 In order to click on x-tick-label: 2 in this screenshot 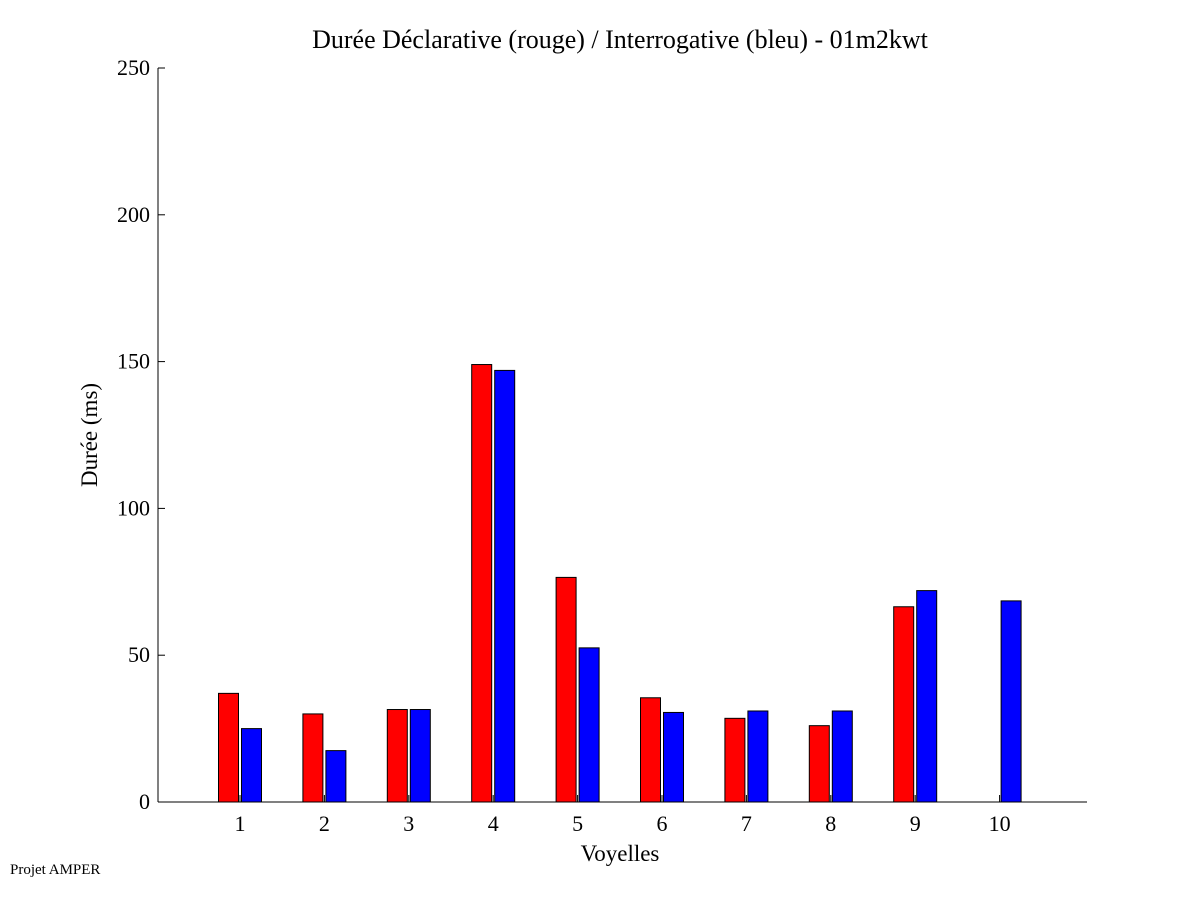, I will do `click(324, 823)`.